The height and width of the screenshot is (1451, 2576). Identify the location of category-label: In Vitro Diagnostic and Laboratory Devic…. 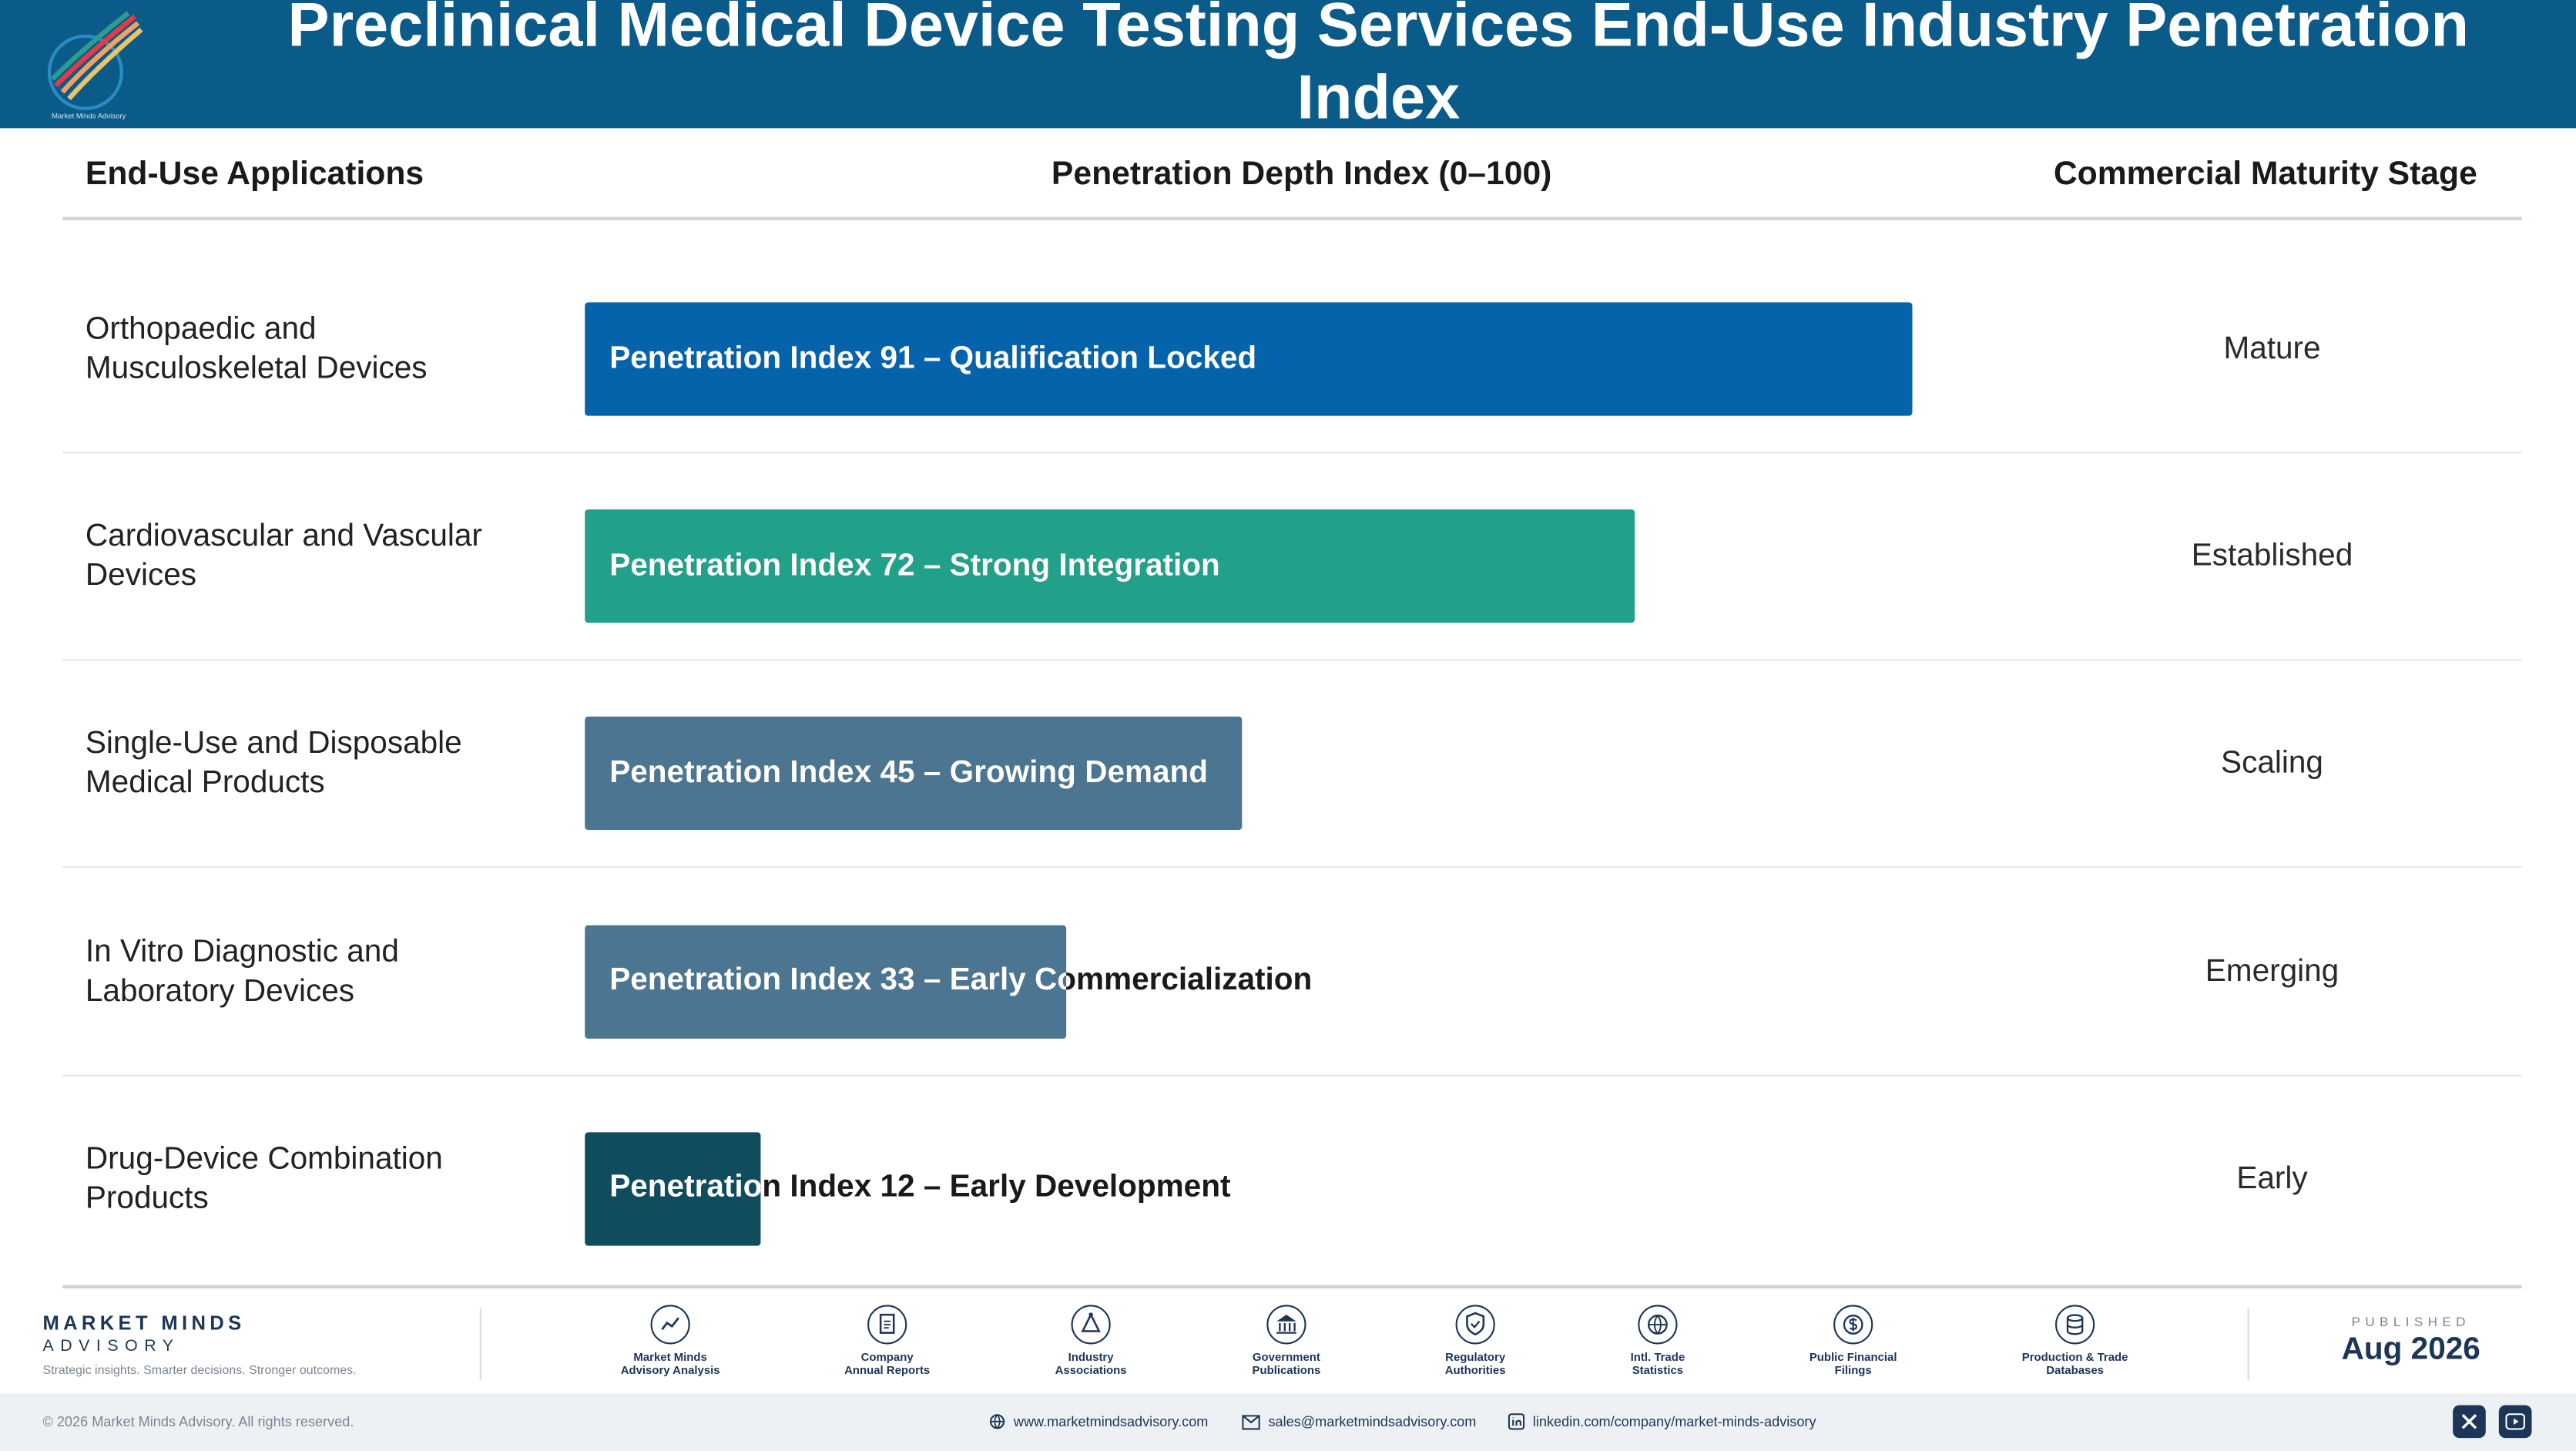
(242, 971).